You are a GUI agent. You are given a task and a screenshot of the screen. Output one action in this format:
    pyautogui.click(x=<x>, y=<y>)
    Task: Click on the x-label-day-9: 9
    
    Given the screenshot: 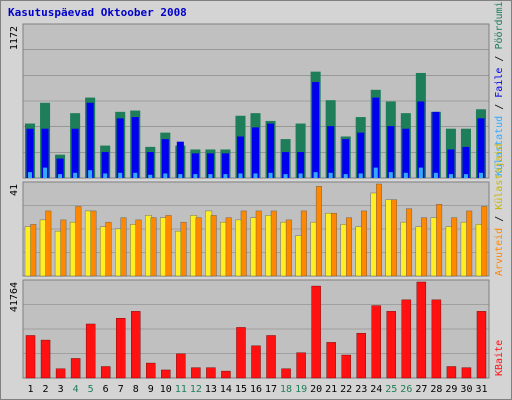 What is the action you would take?
    pyautogui.click(x=151, y=389)
    